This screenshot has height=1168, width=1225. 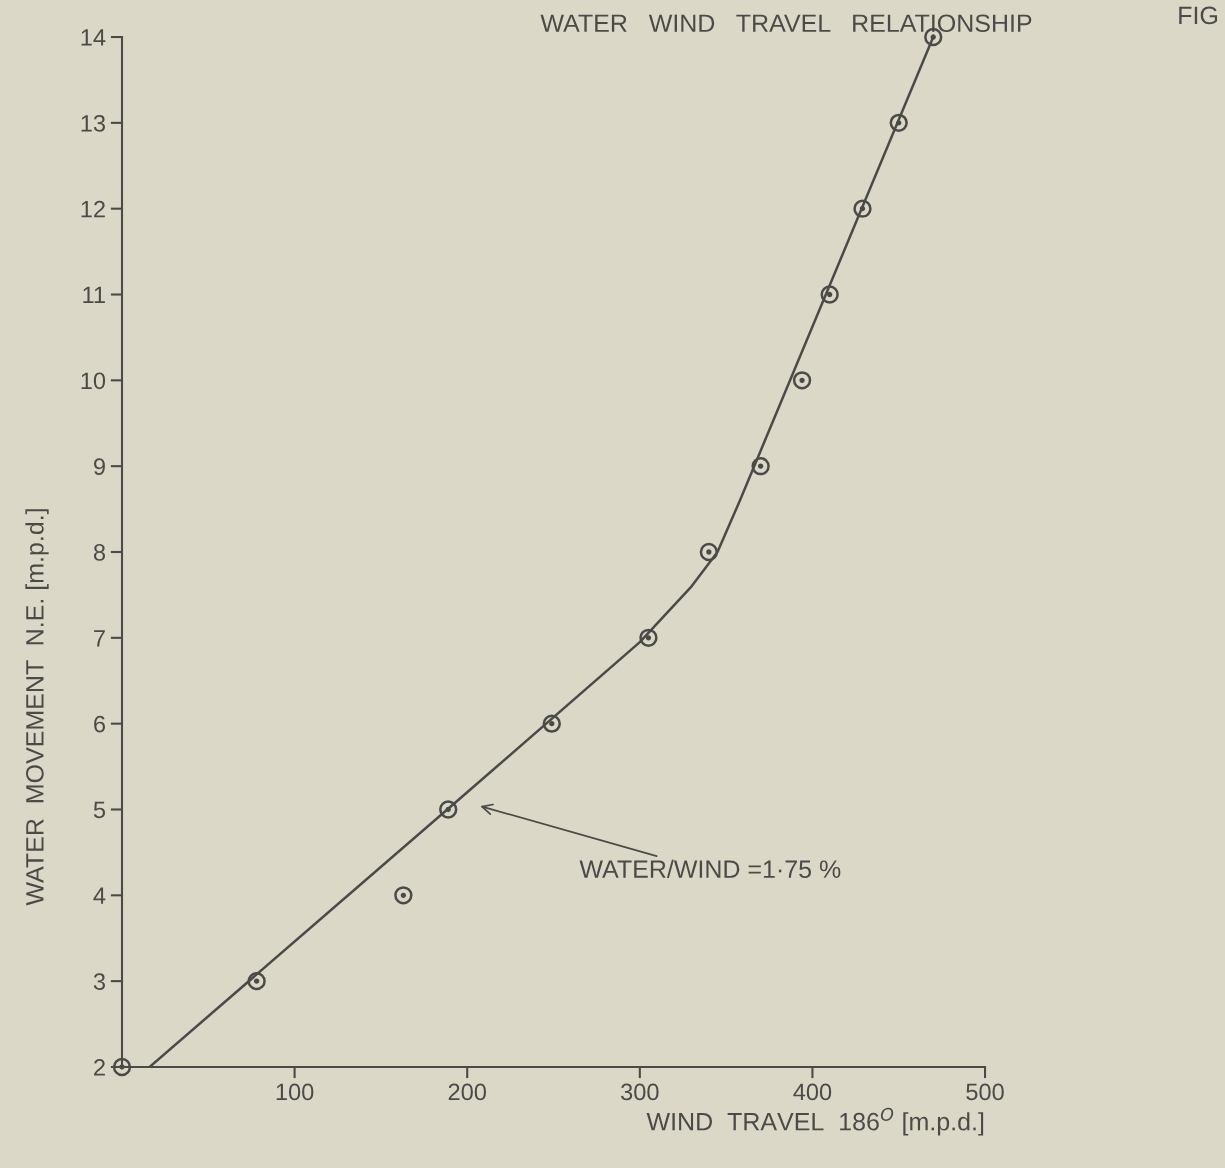 What do you see at coordinates (99, 552) in the screenshot?
I see `y-tick-label: 8` at bounding box center [99, 552].